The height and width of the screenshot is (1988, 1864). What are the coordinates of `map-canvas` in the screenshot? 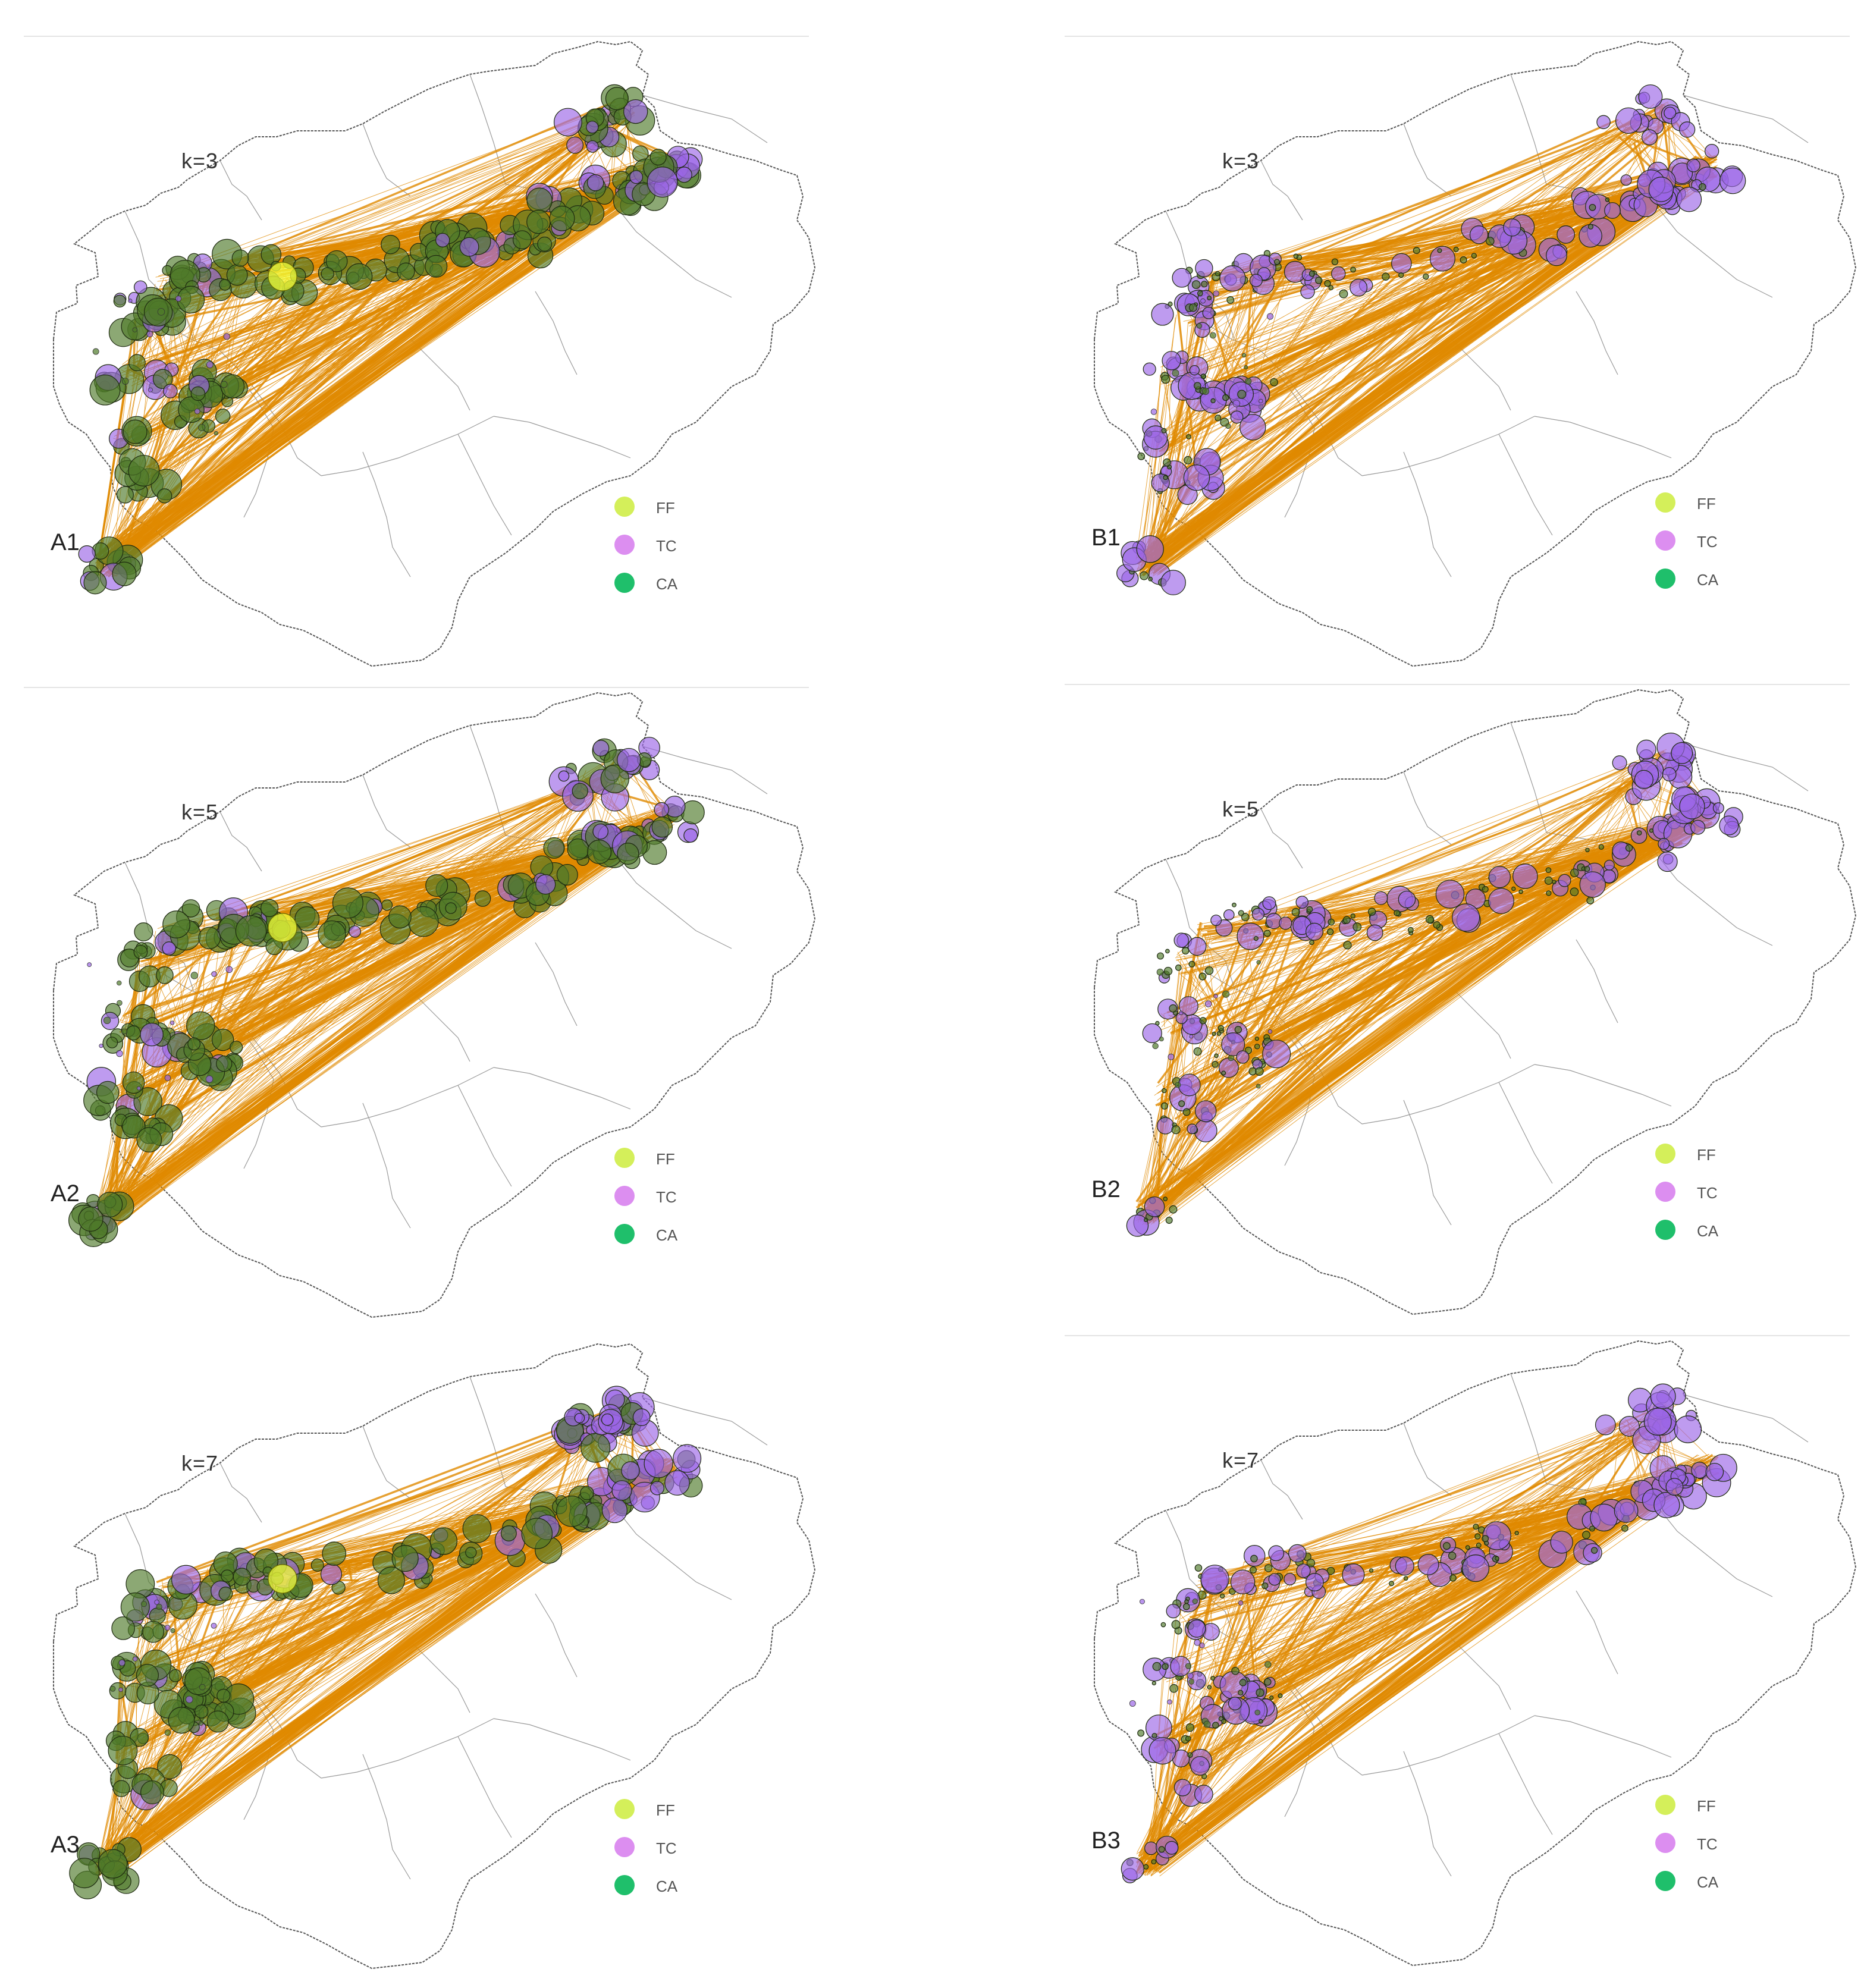 It's located at (434, 353).